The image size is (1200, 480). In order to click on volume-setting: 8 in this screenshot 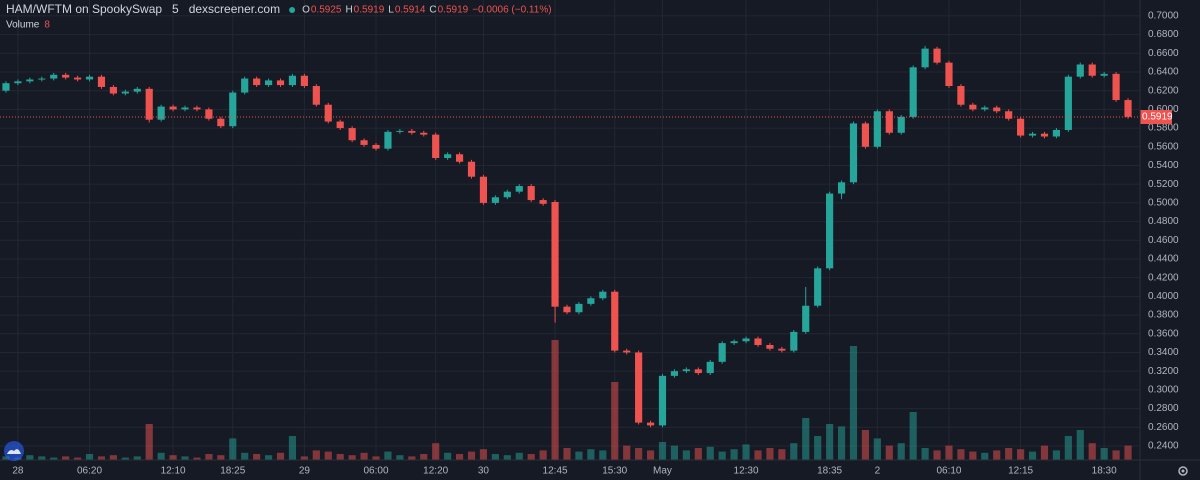, I will do `click(47, 25)`.